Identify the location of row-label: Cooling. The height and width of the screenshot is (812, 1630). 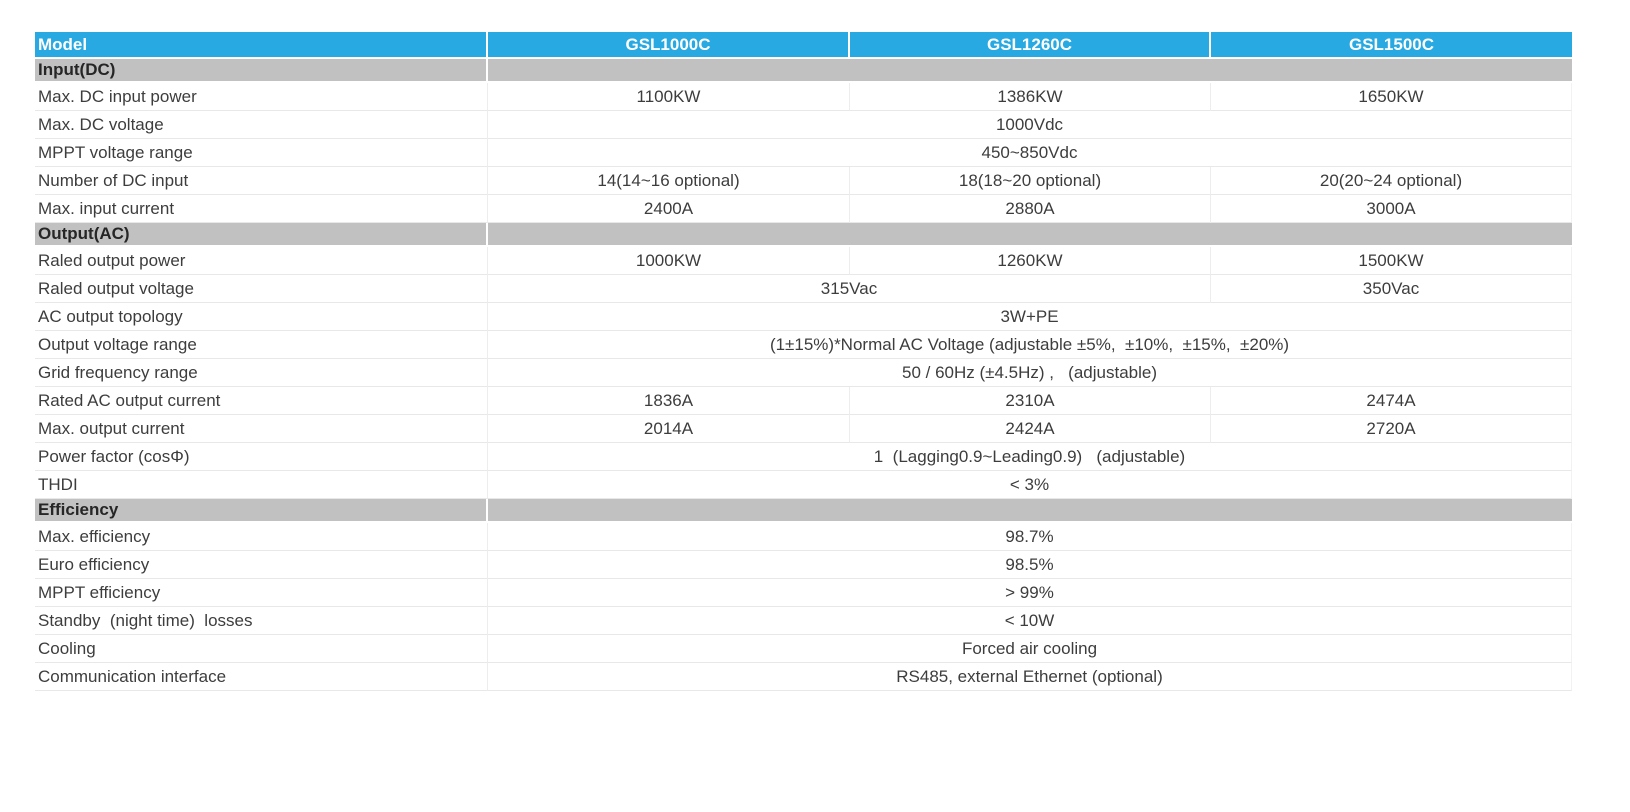
(261, 649).